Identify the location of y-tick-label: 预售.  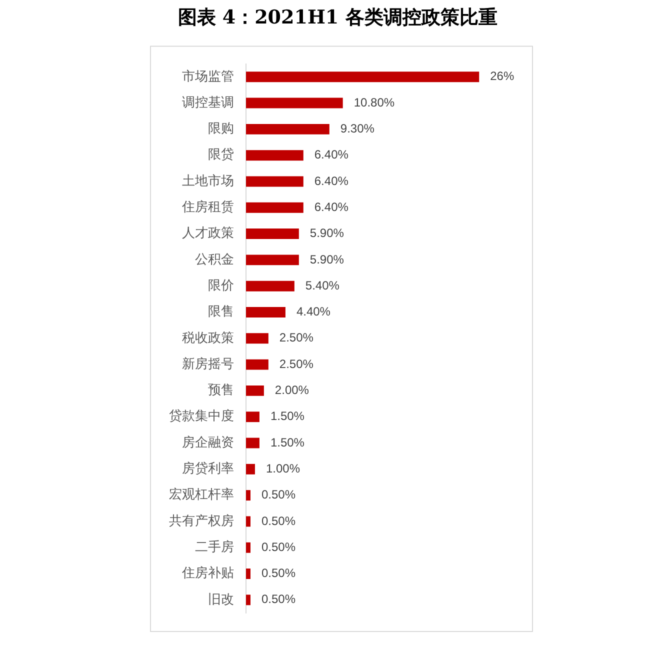
(221, 390).